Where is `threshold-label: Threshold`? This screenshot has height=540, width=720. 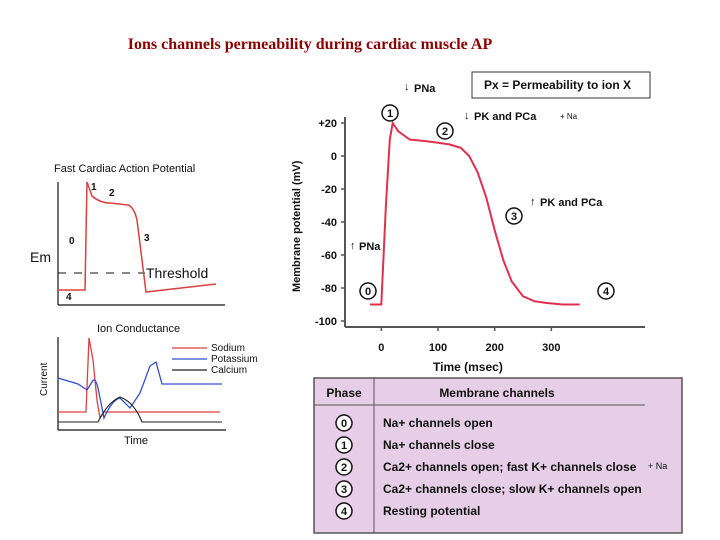
threshold-label: Threshold is located at coordinates (177, 273).